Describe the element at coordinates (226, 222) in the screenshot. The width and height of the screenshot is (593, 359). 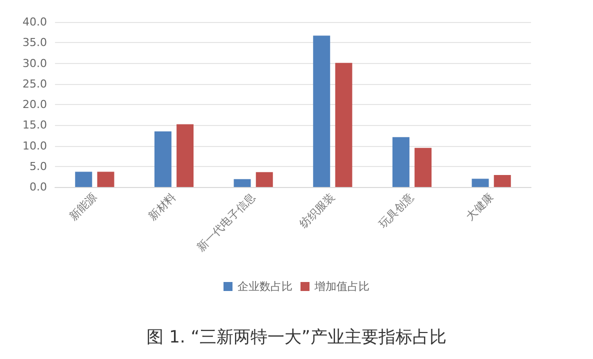
I see `x-tick-label: 新一代电子信息` at that location.